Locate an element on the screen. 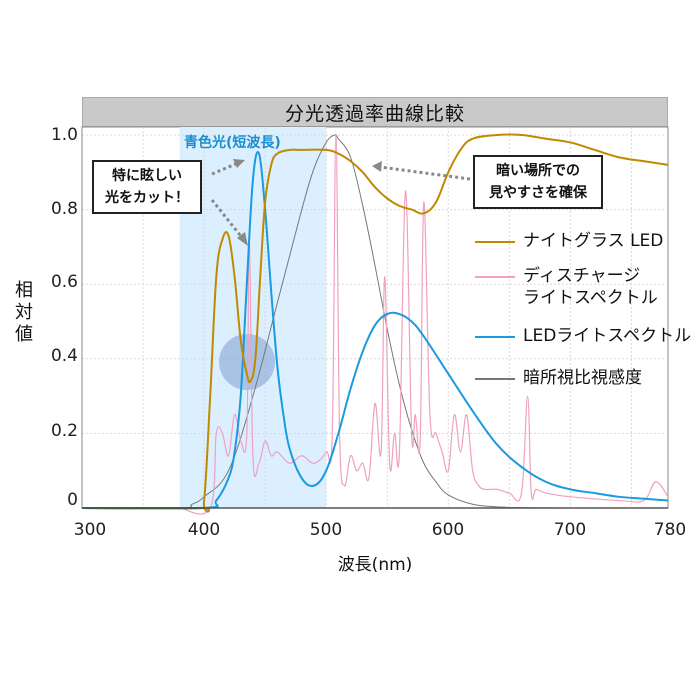 Image resolution: width=700 pixels, height=700 pixels. x-axis-label: 波長(nm) is located at coordinates (375, 565).